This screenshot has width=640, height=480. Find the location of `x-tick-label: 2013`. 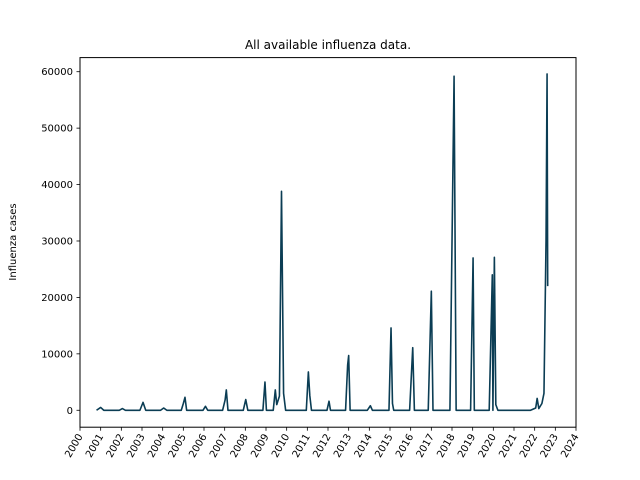

x-tick-label: 2013 is located at coordinates (343, 446).